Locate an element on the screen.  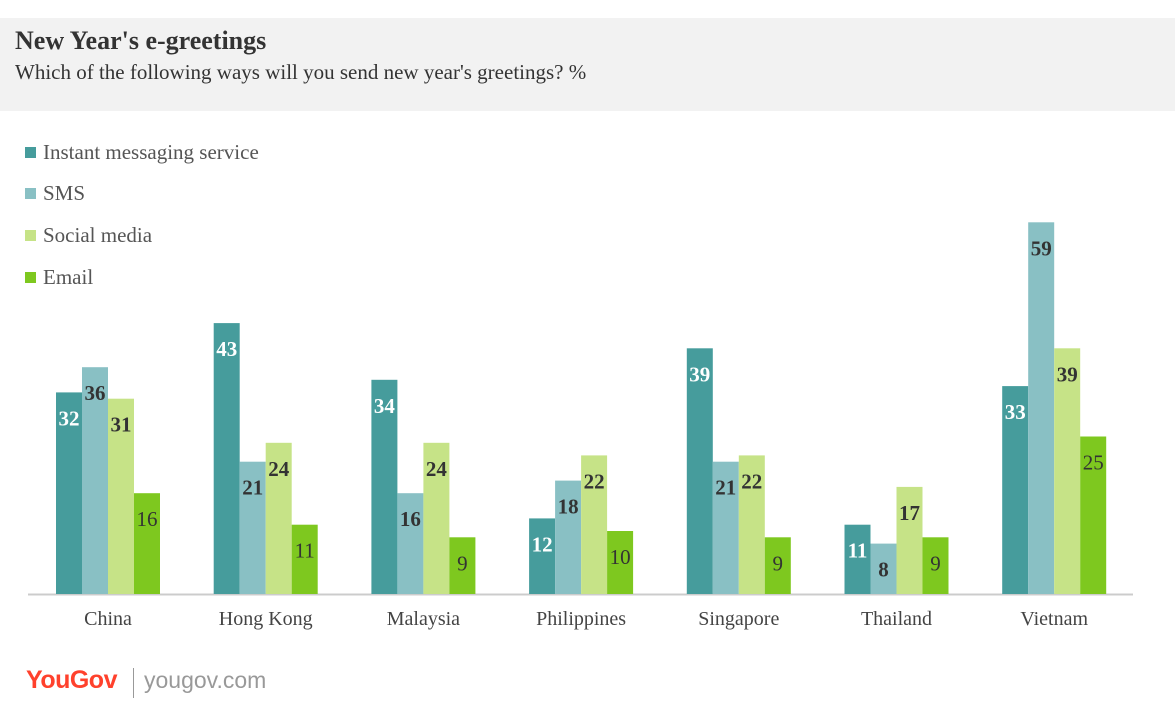
legend-label-email: Email is located at coordinates (68, 277).